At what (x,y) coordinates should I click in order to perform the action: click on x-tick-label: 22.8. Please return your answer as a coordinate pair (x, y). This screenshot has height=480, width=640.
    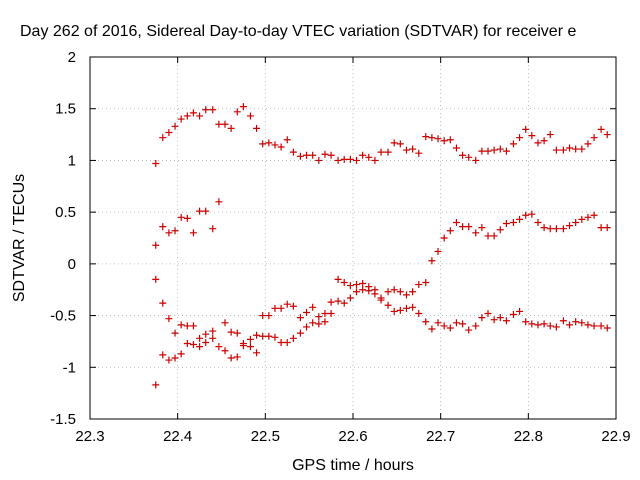
    Looking at the image, I should click on (528, 436).